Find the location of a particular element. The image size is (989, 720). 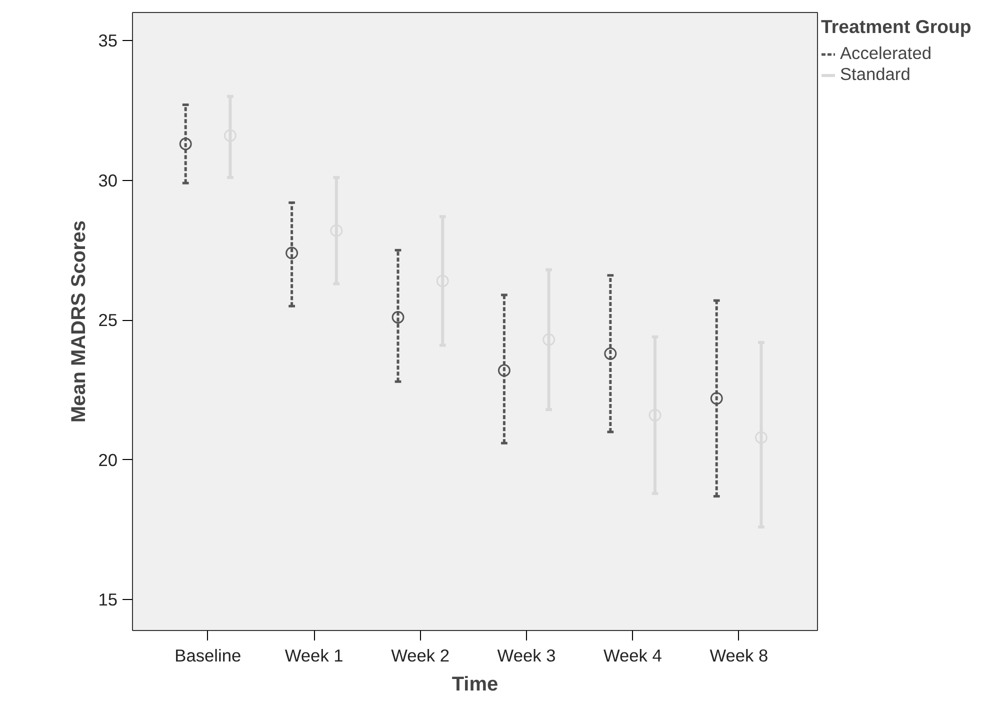

y-axis-title: Mean MADRS Scores is located at coordinates (79, 321).